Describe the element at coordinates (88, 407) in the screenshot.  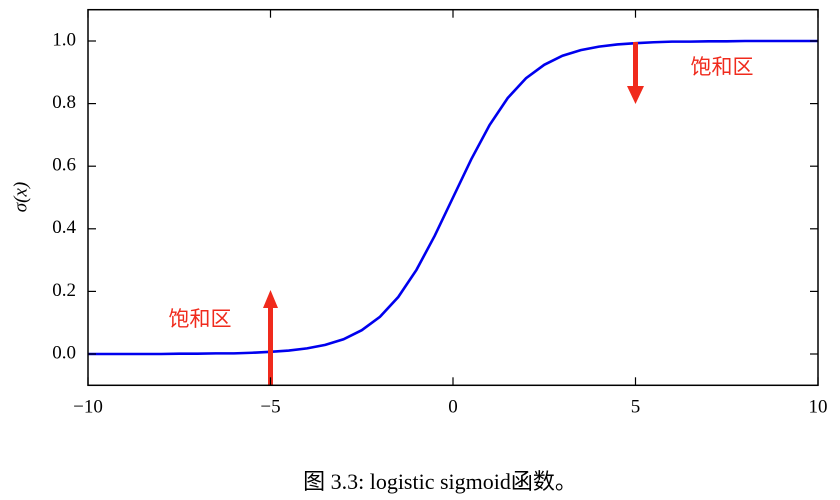
I see `x-tick-label: −10` at that location.